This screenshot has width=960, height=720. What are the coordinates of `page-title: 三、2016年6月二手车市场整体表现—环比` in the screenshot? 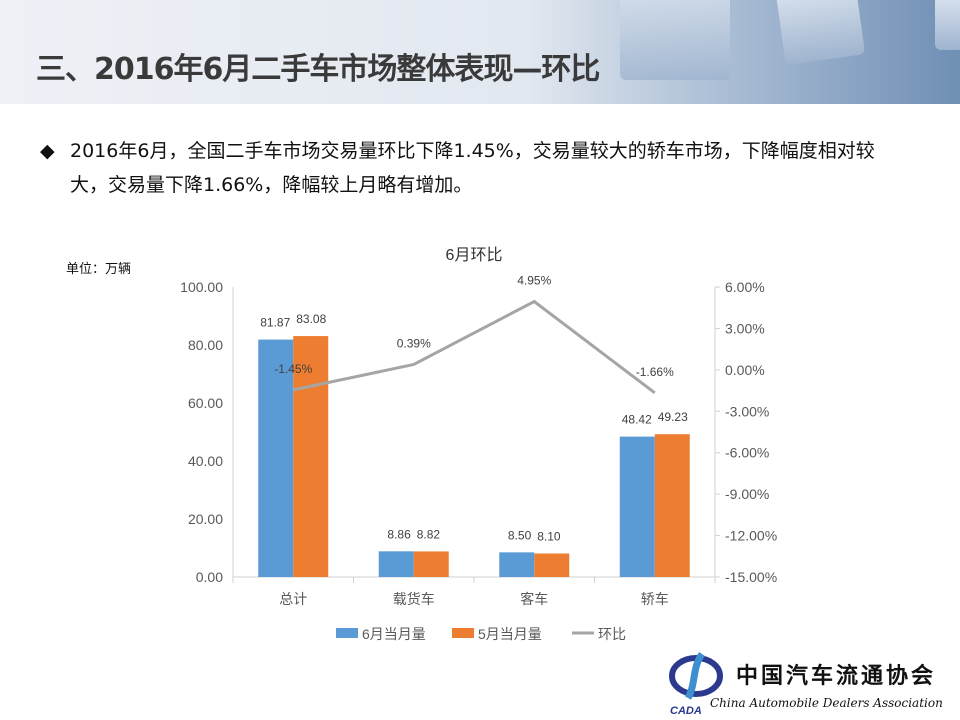 It's located at (318, 69).